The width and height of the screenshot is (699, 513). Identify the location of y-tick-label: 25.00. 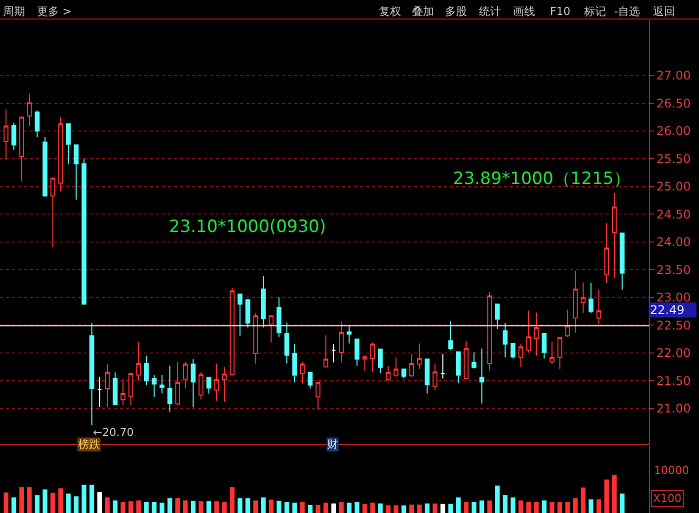
(673, 187).